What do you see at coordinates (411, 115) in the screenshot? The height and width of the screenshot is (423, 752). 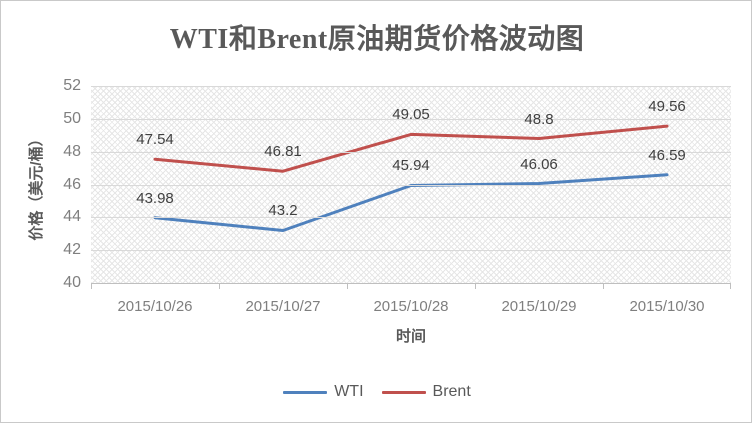 I see `data-label: 49.05` at bounding box center [411, 115].